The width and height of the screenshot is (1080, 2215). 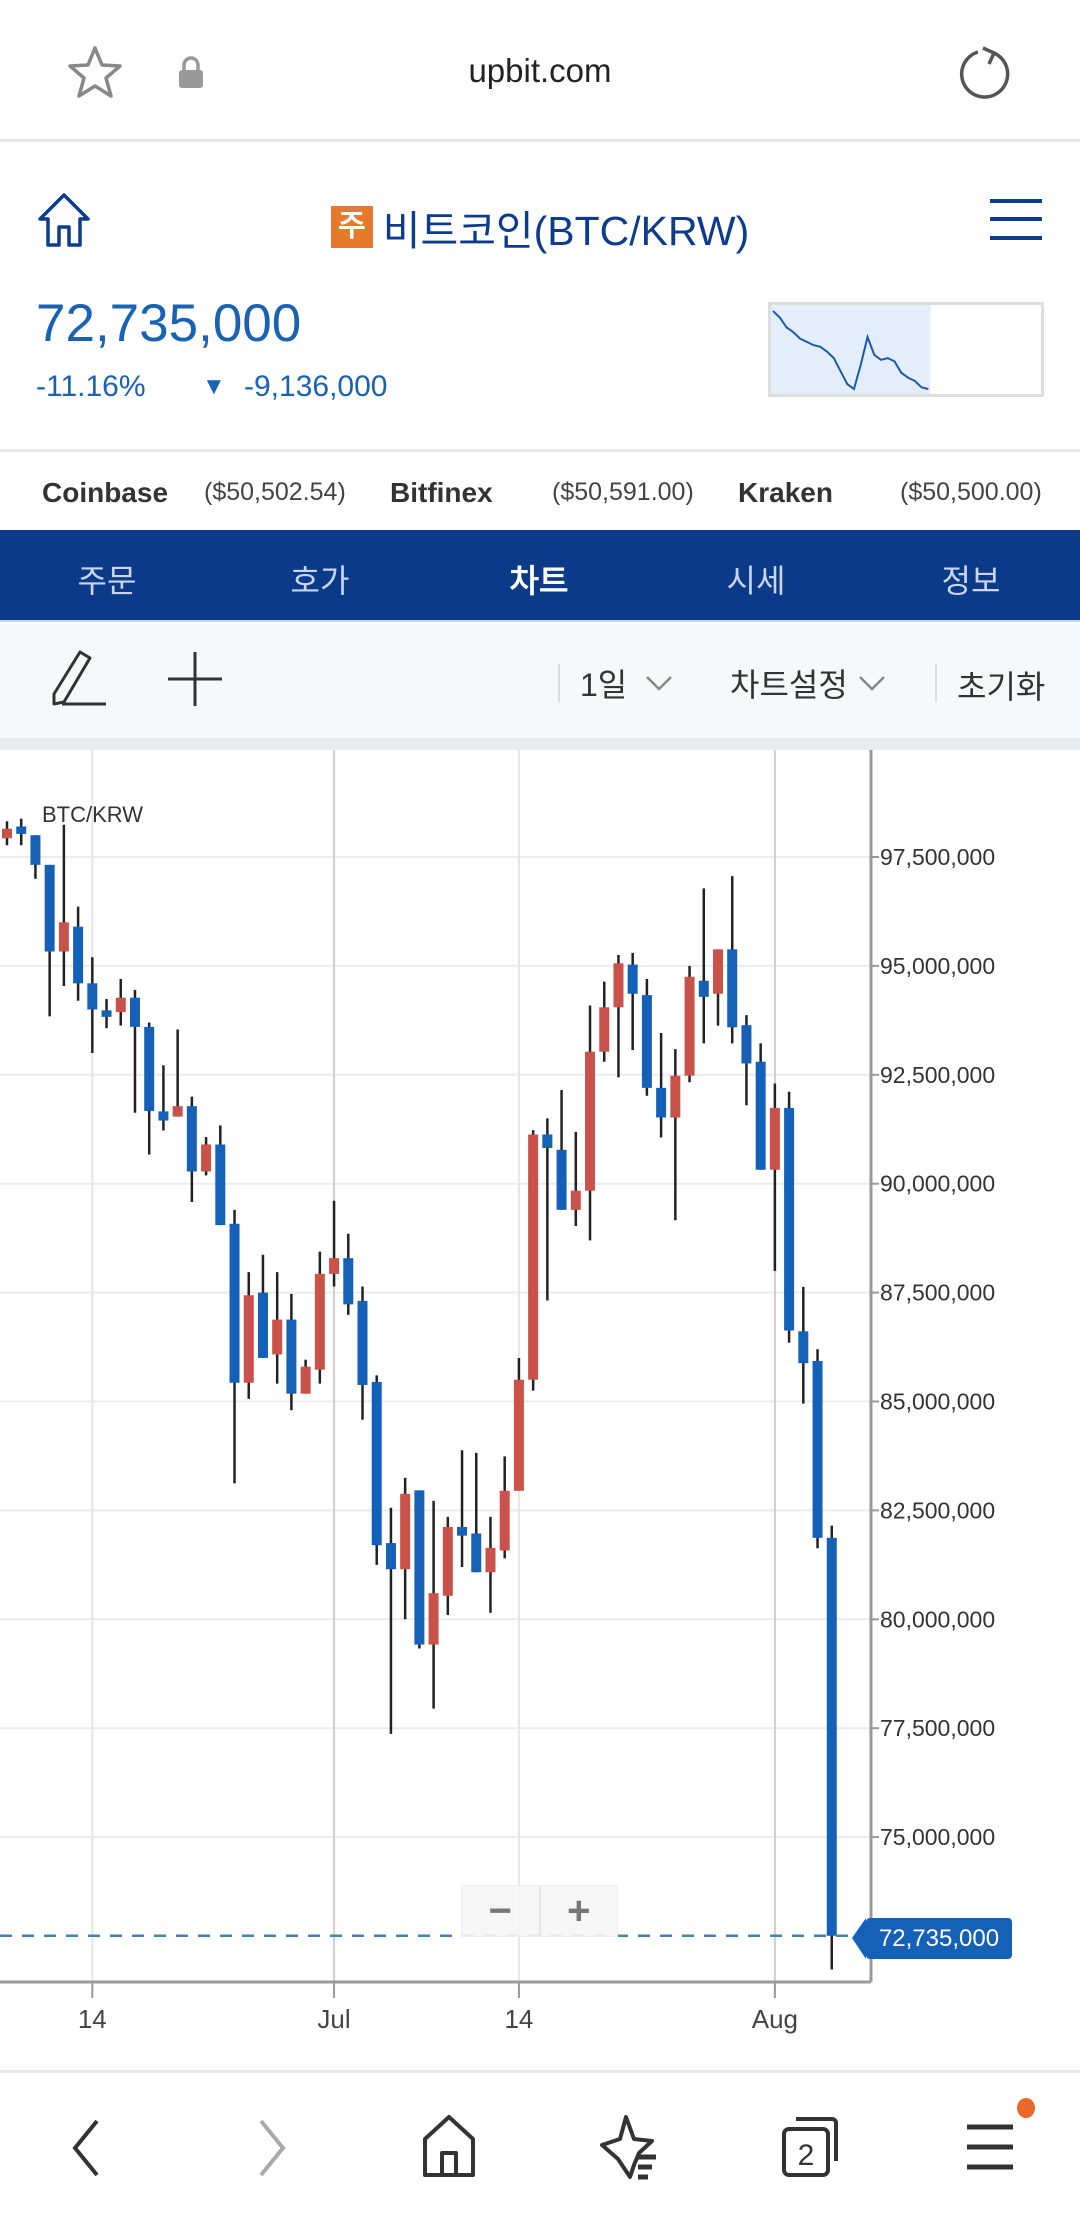 What do you see at coordinates (1001, 687) in the screenshot?
I see `reset-button: 초기화` at bounding box center [1001, 687].